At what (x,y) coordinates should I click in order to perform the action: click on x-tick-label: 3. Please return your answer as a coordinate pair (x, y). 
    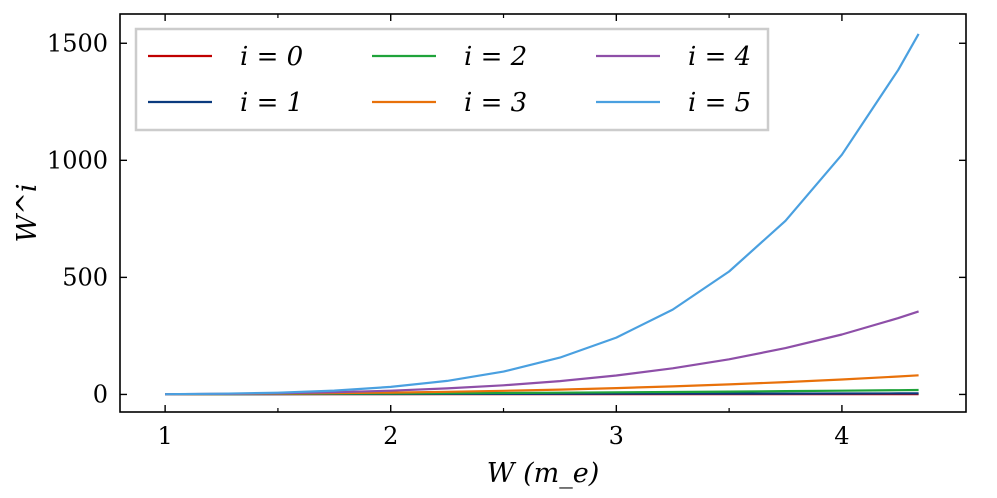
    Looking at the image, I should click on (616, 436).